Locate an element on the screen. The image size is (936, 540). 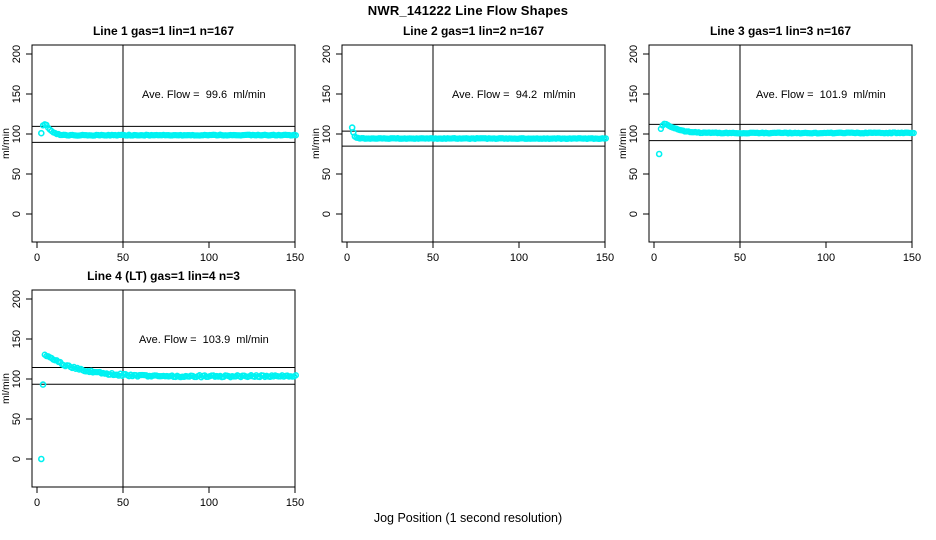
chart-title: NWR_141222 Line Flow Shapes is located at coordinates (468, 10).